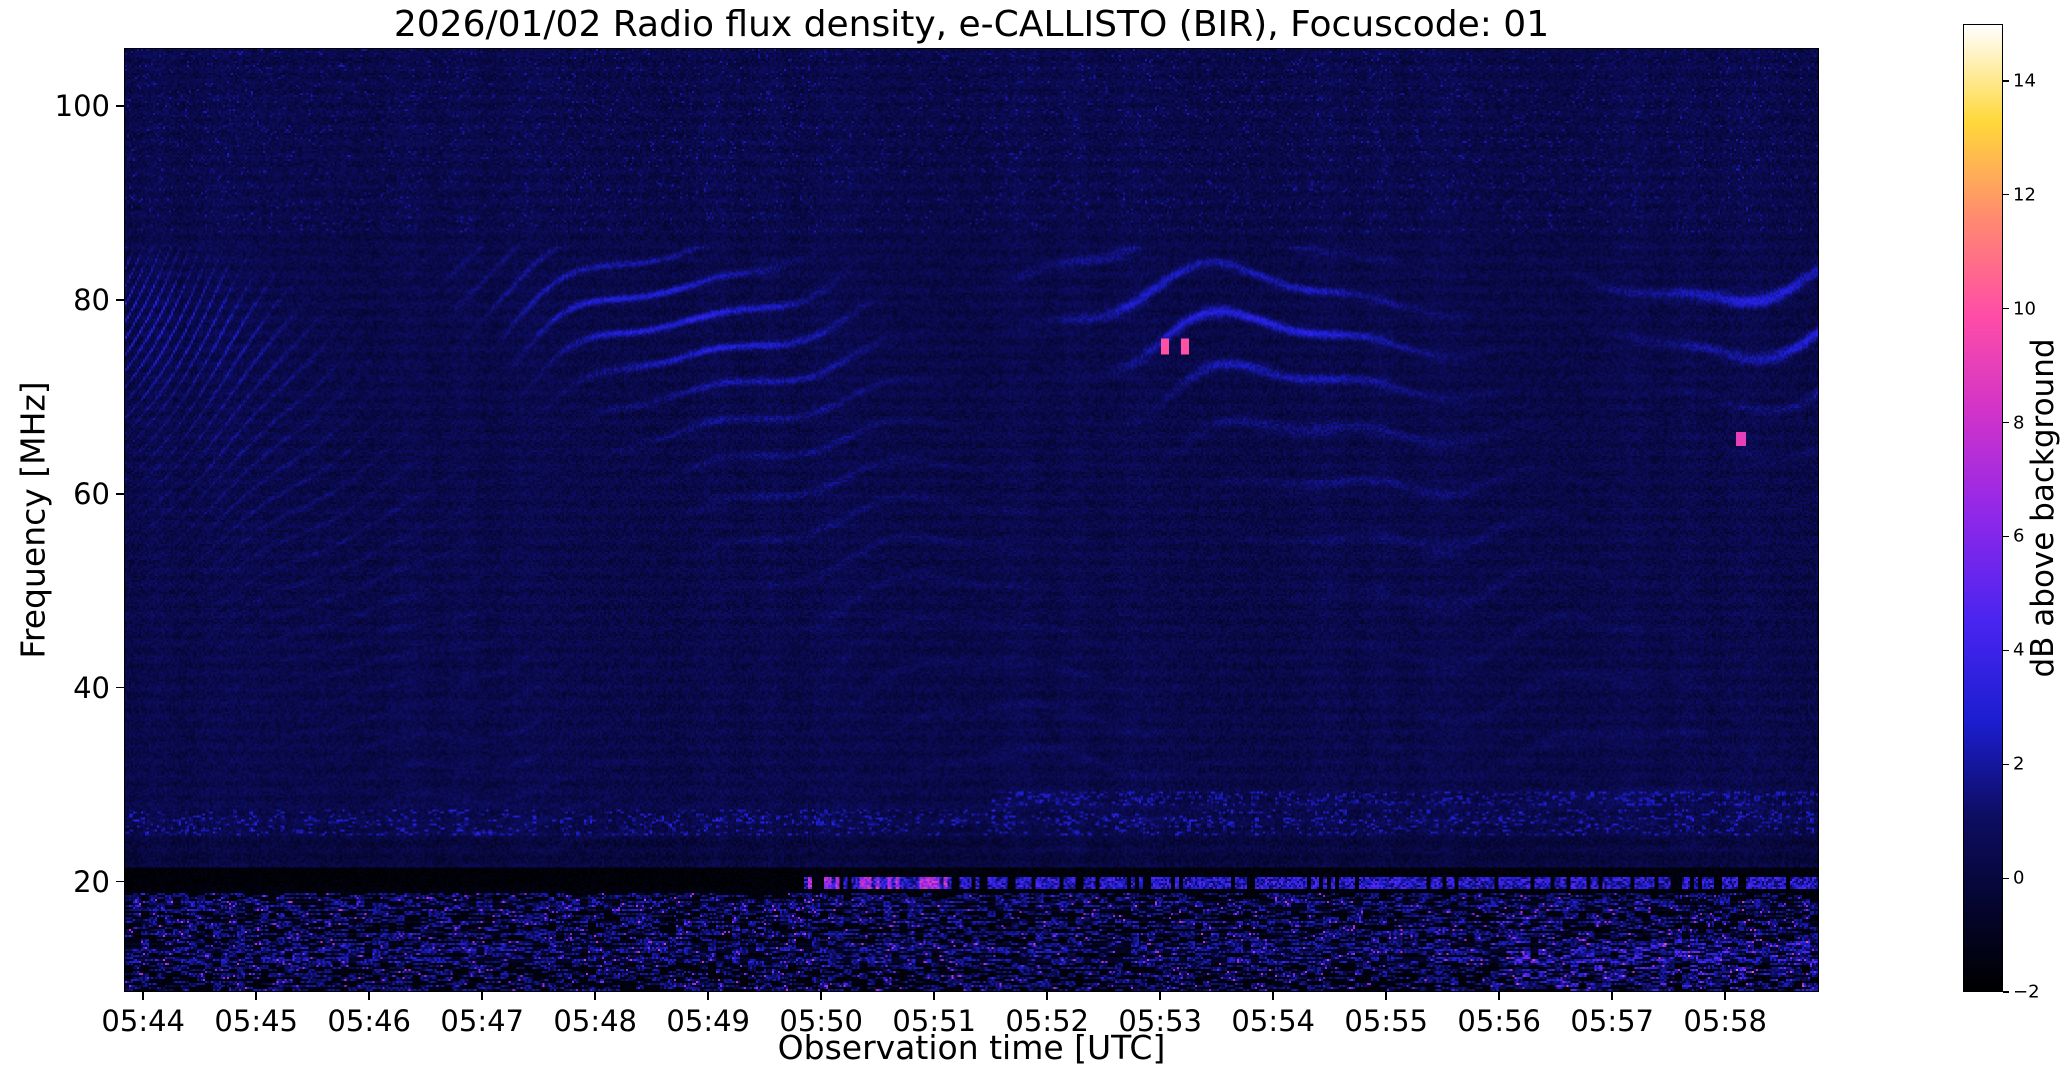 The height and width of the screenshot is (1067, 2066). What do you see at coordinates (2024, 309) in the screenshot?
I see `colorbar-tick-label: 10` at bounding box center [2024, 309].